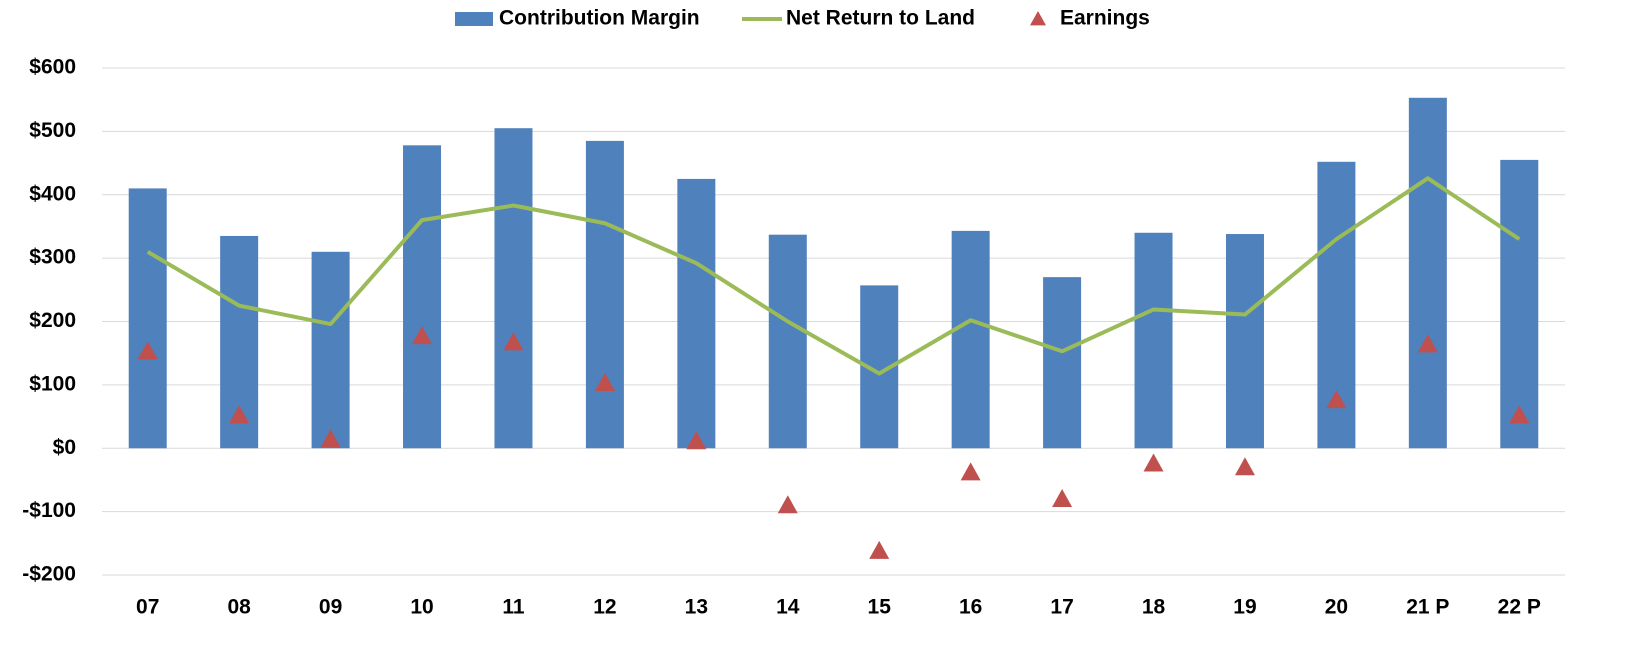 The height and width of the screenshot is (650, 1640). What do you see at coordinates (1244, 607) in the screenshot?
I see `x-tick-label: 19` at bounding box center [1244, 607].